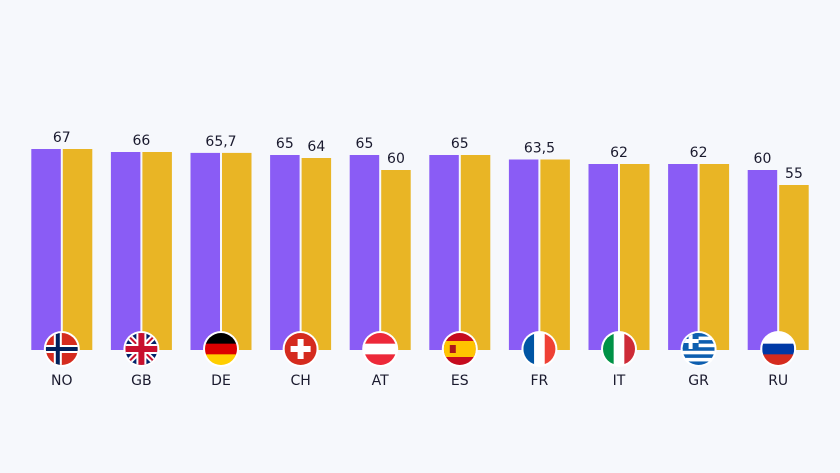 The height and width of the screenshot is (473, 840). Describe the element at coordinates (316, 147) in the screenshot. I see `value-label: 64` at that location.